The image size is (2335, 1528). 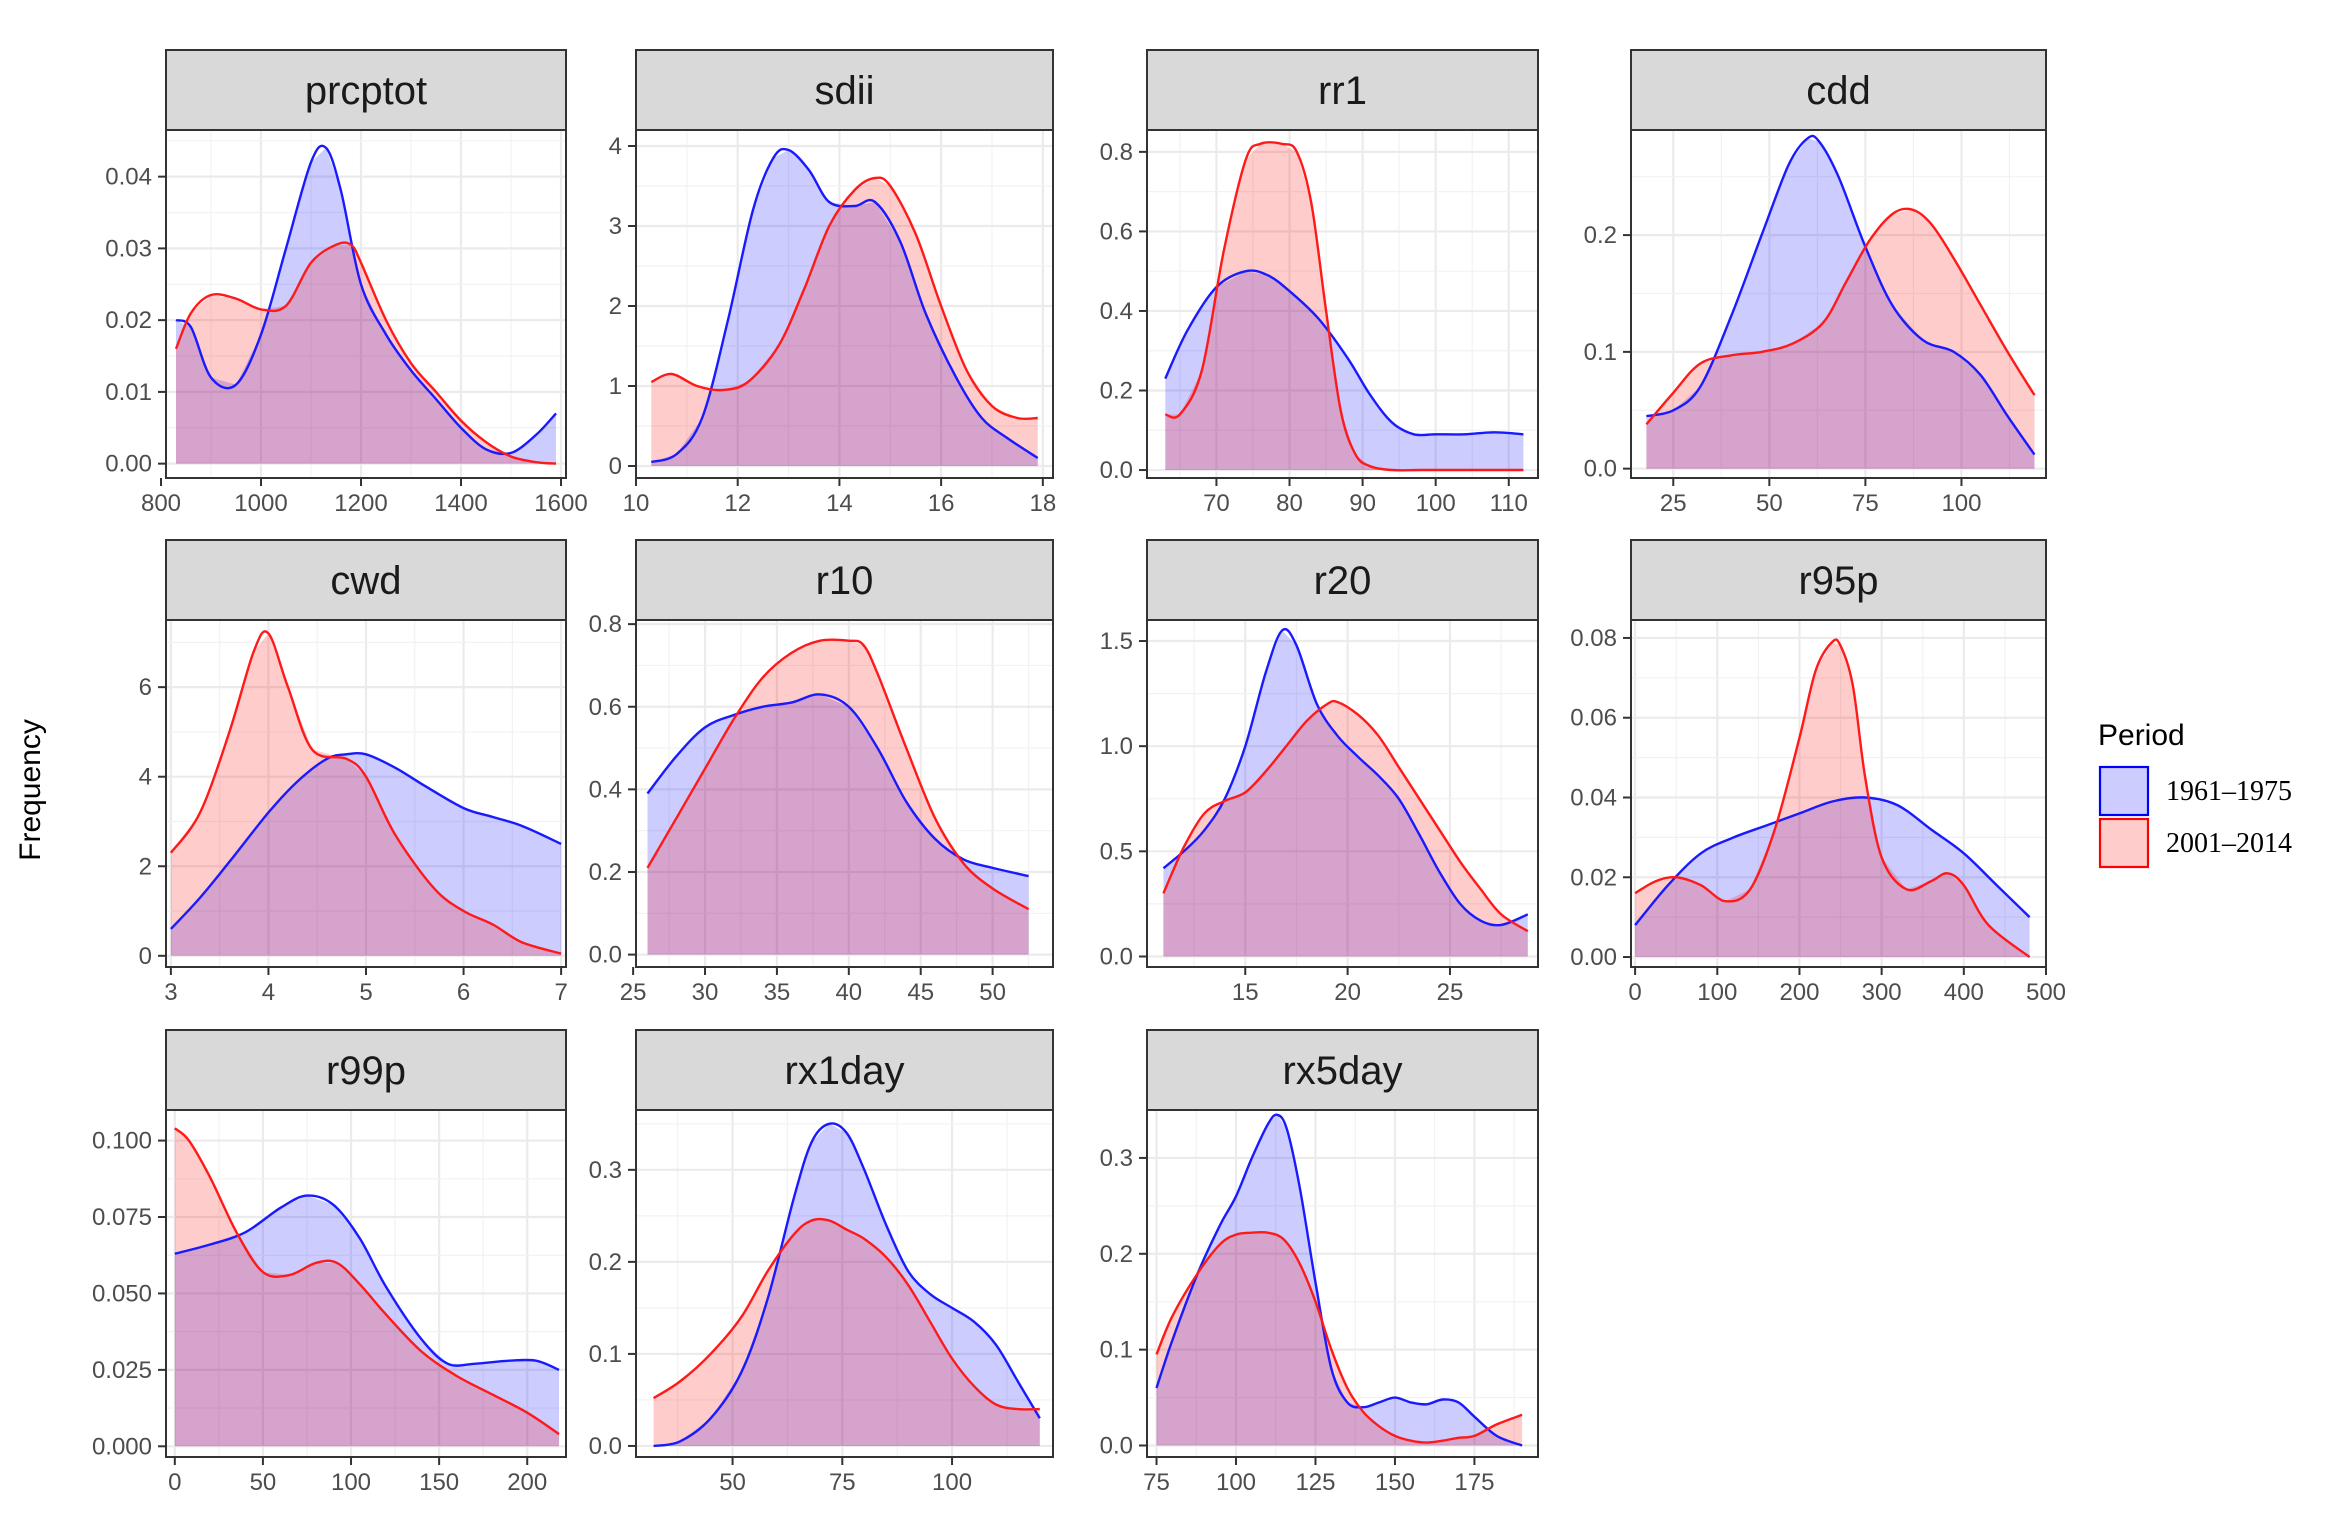 I want to click on panel-rx5day: rx5day 75 100 125 150 175 0.0 0.1 0.2 0.3, so click(x=1319, y=1262).